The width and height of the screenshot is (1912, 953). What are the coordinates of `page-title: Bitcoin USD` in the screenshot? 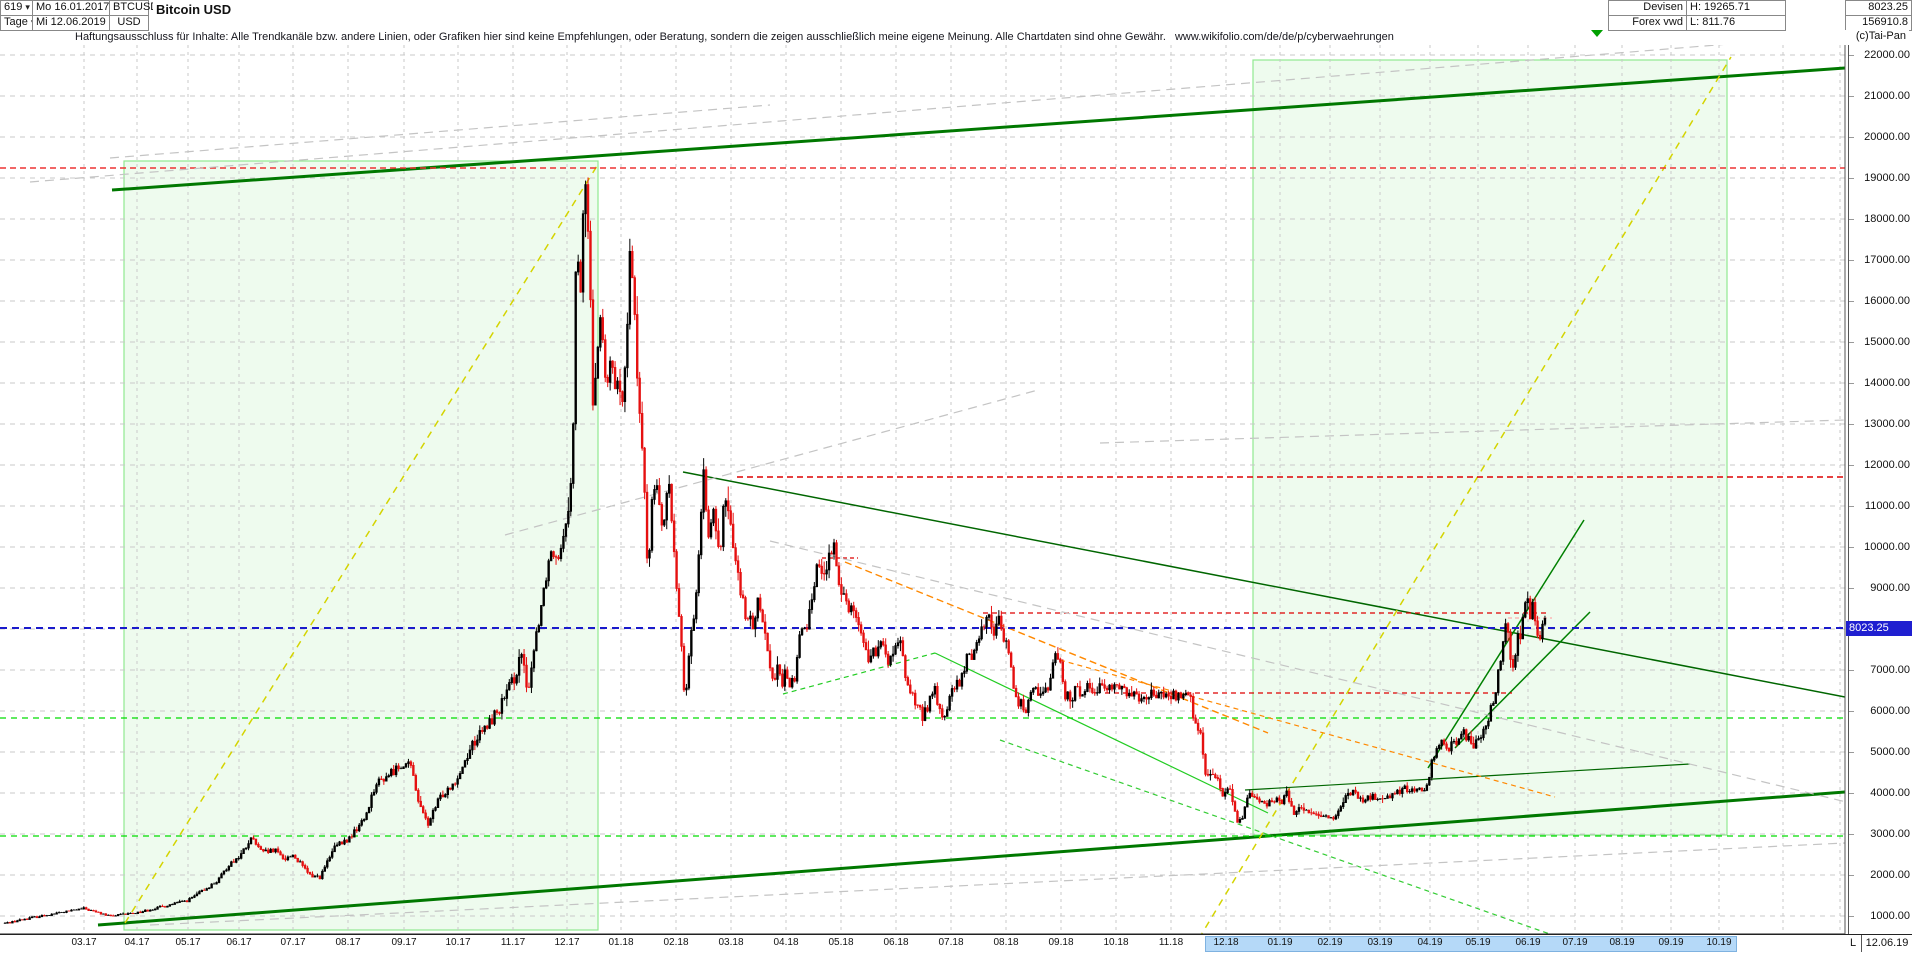 It's located at (194, 9).